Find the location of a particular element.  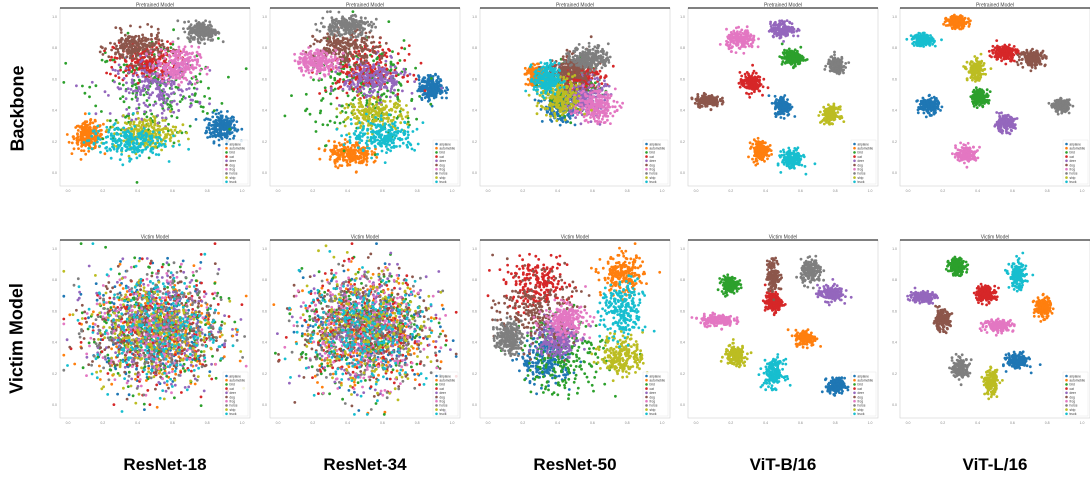

x-tick-label: 0.0 is located at coordinates (68, 191).